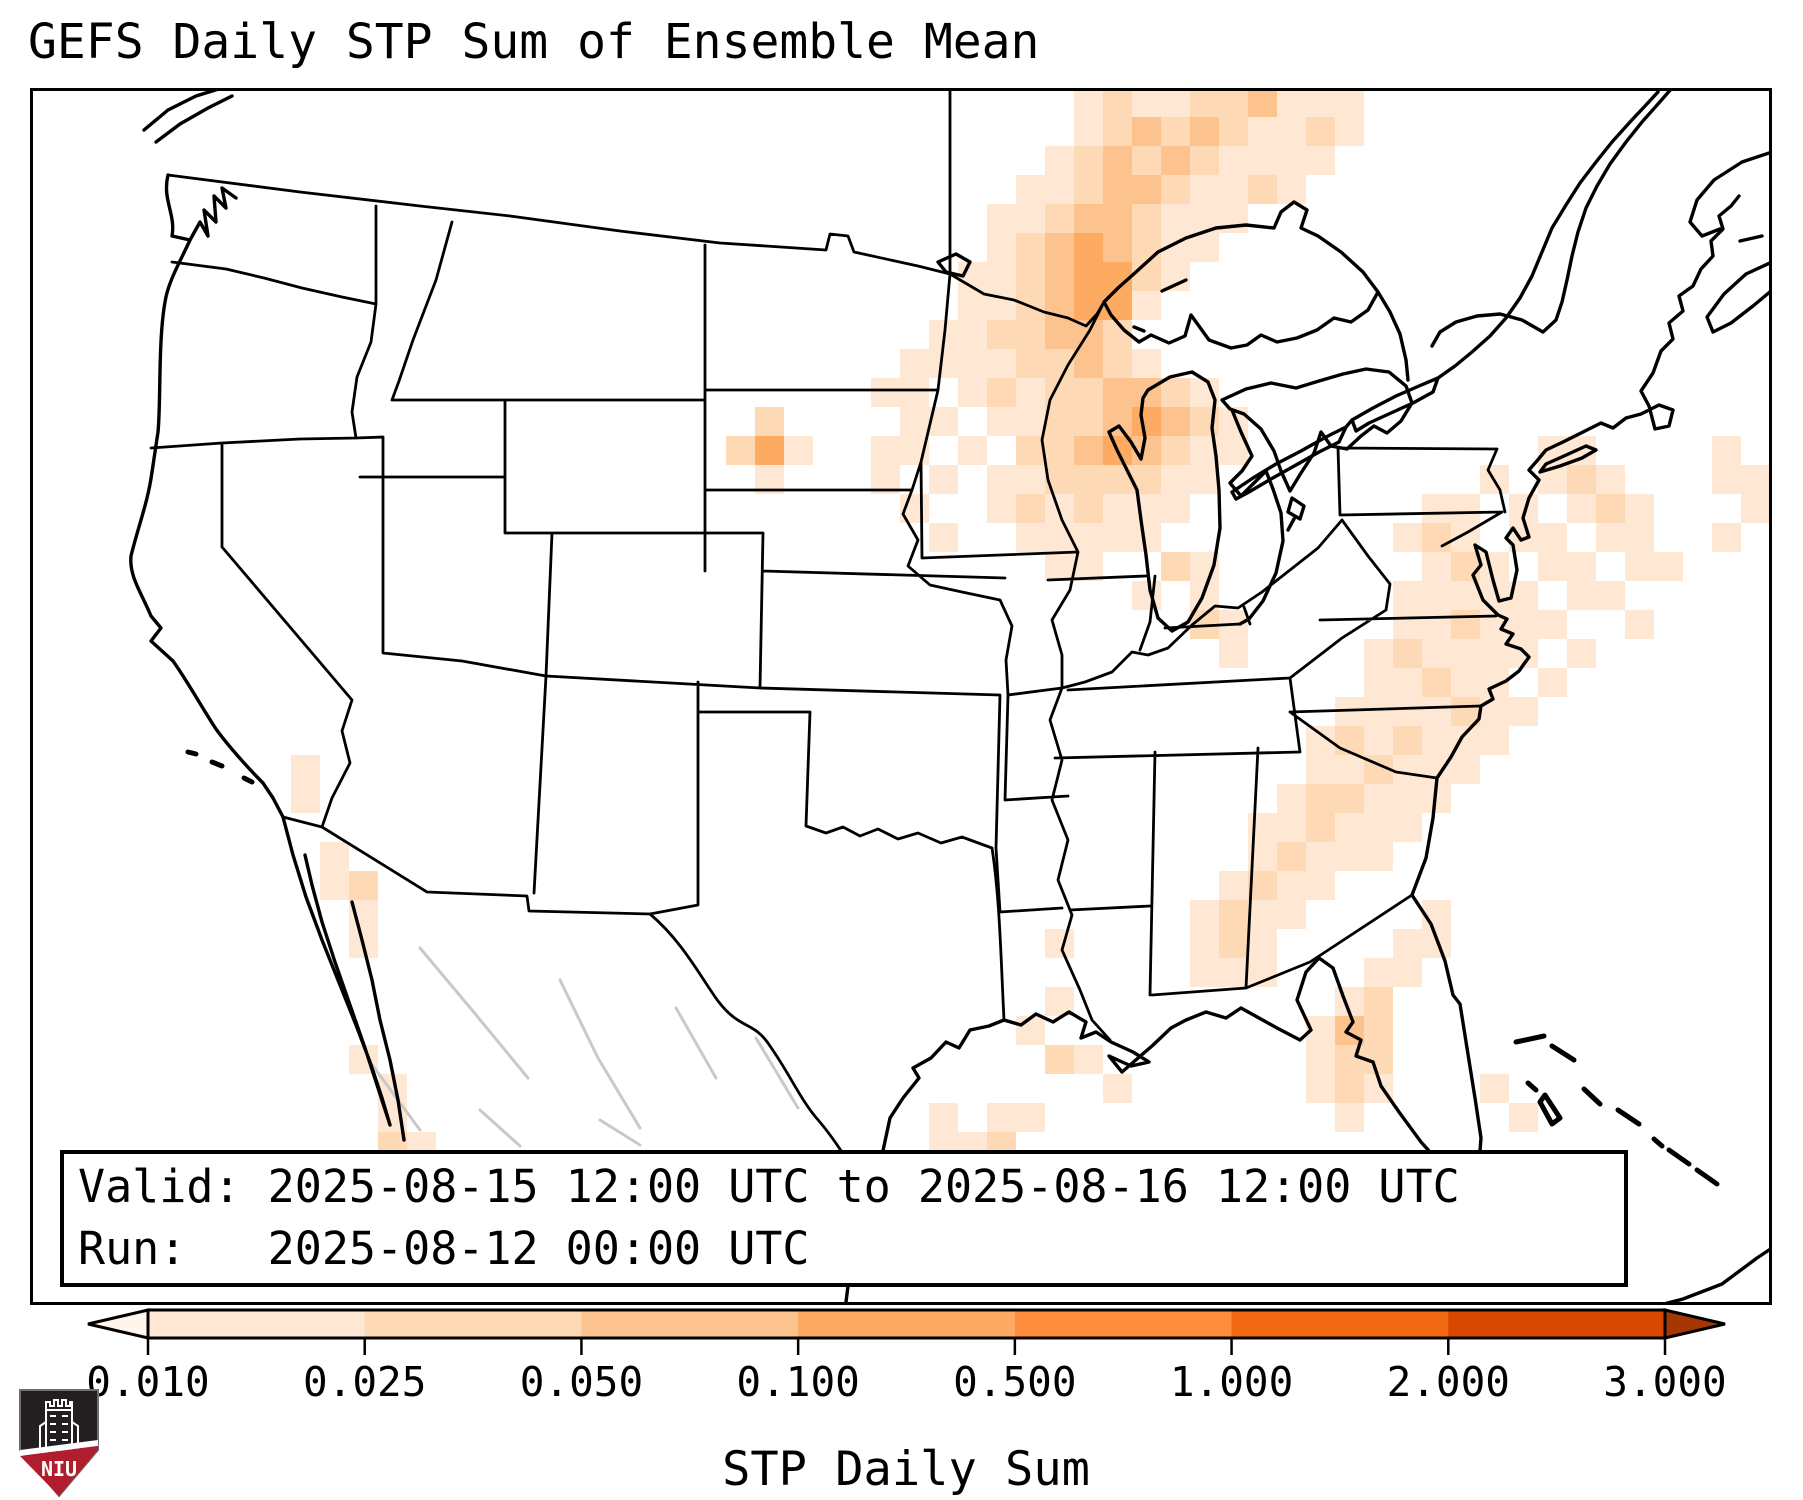  I want to click on niu-logo: NIU, so click(59, 1443).